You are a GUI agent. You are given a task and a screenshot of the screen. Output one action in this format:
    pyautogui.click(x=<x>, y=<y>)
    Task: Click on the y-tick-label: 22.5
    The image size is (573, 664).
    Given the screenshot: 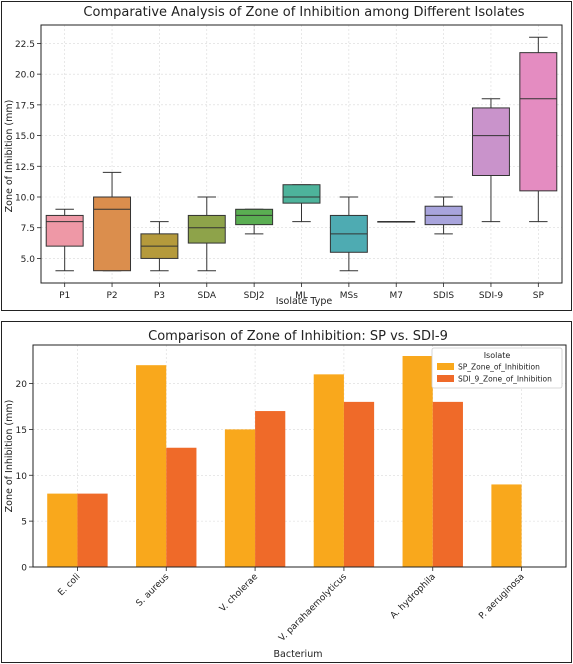 What is the action you would take?
    pyautogui.click(x=25, y=45)
    